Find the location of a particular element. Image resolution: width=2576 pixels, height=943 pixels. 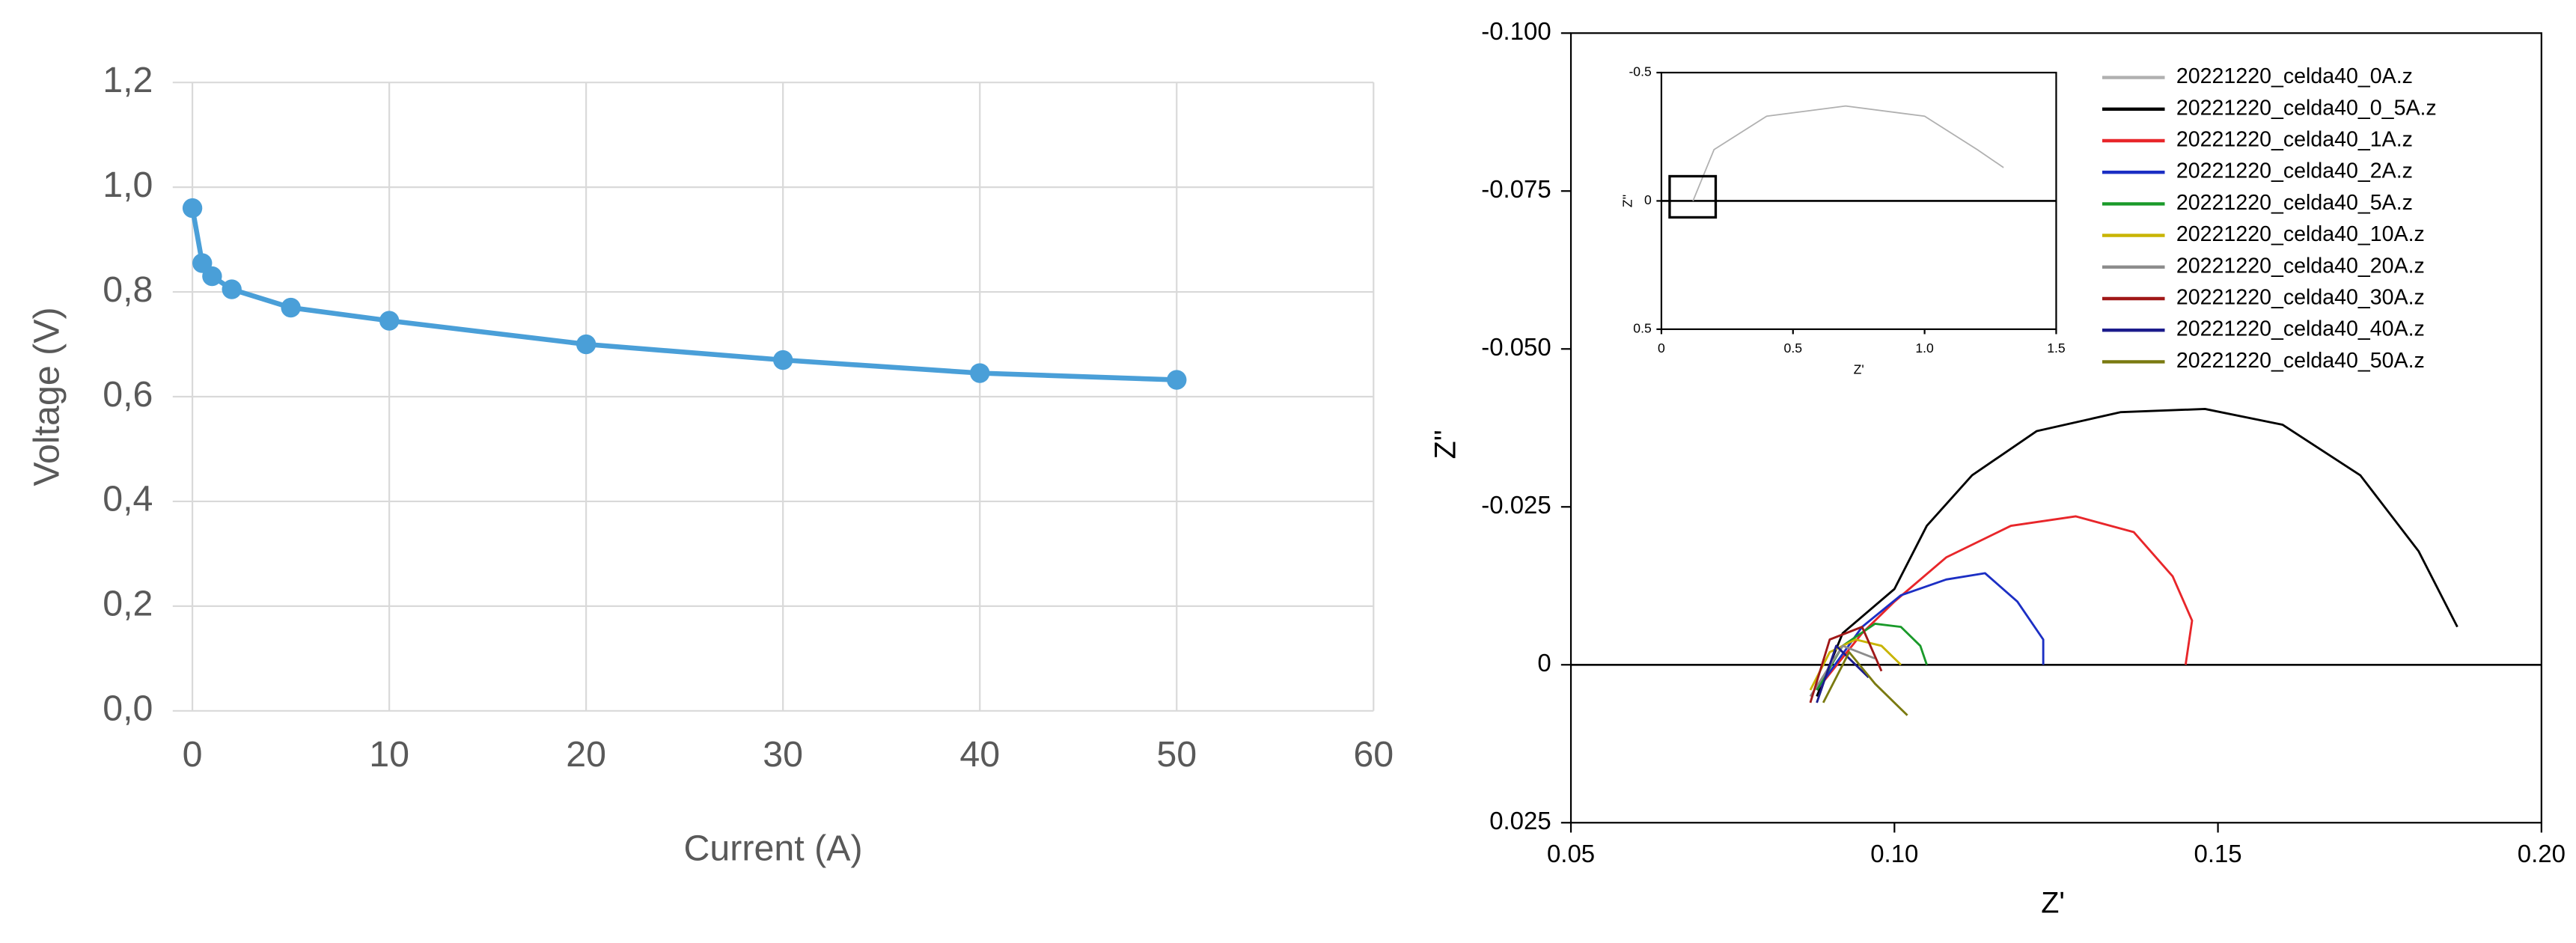

y-tick-label: -0.050 is located at coordinates (1516, 347).